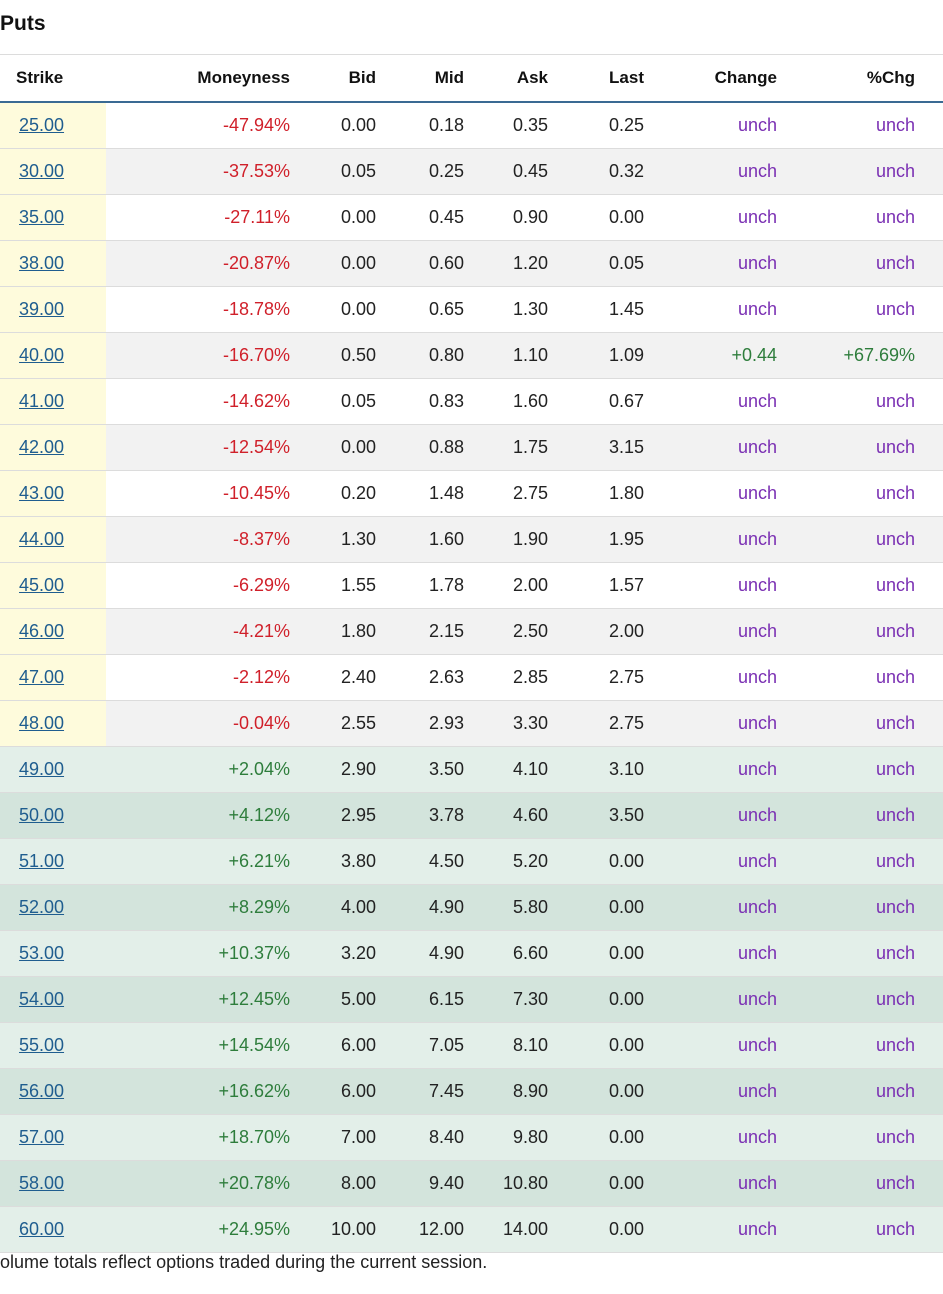 This screenshot has width=943, height=1294. Describe the element at coordinates (471, 861) in the screenshot. I see `table-row: 51.00 +6.21% 3.80 4.50 5.20 0.00 unch unch` at that location.